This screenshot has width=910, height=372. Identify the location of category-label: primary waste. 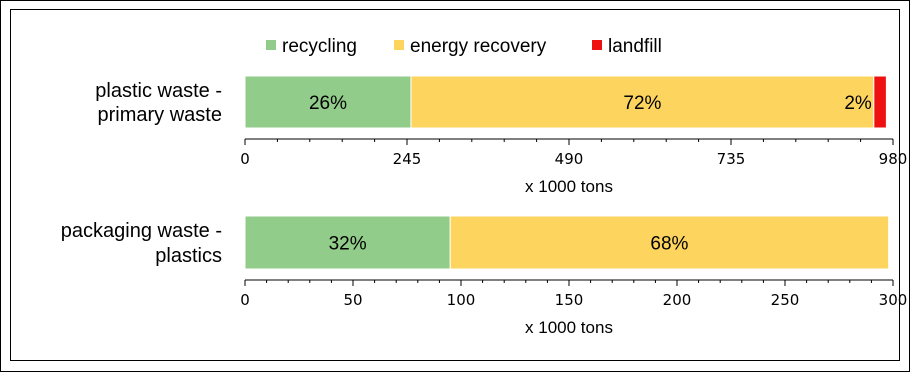
(160, 115).